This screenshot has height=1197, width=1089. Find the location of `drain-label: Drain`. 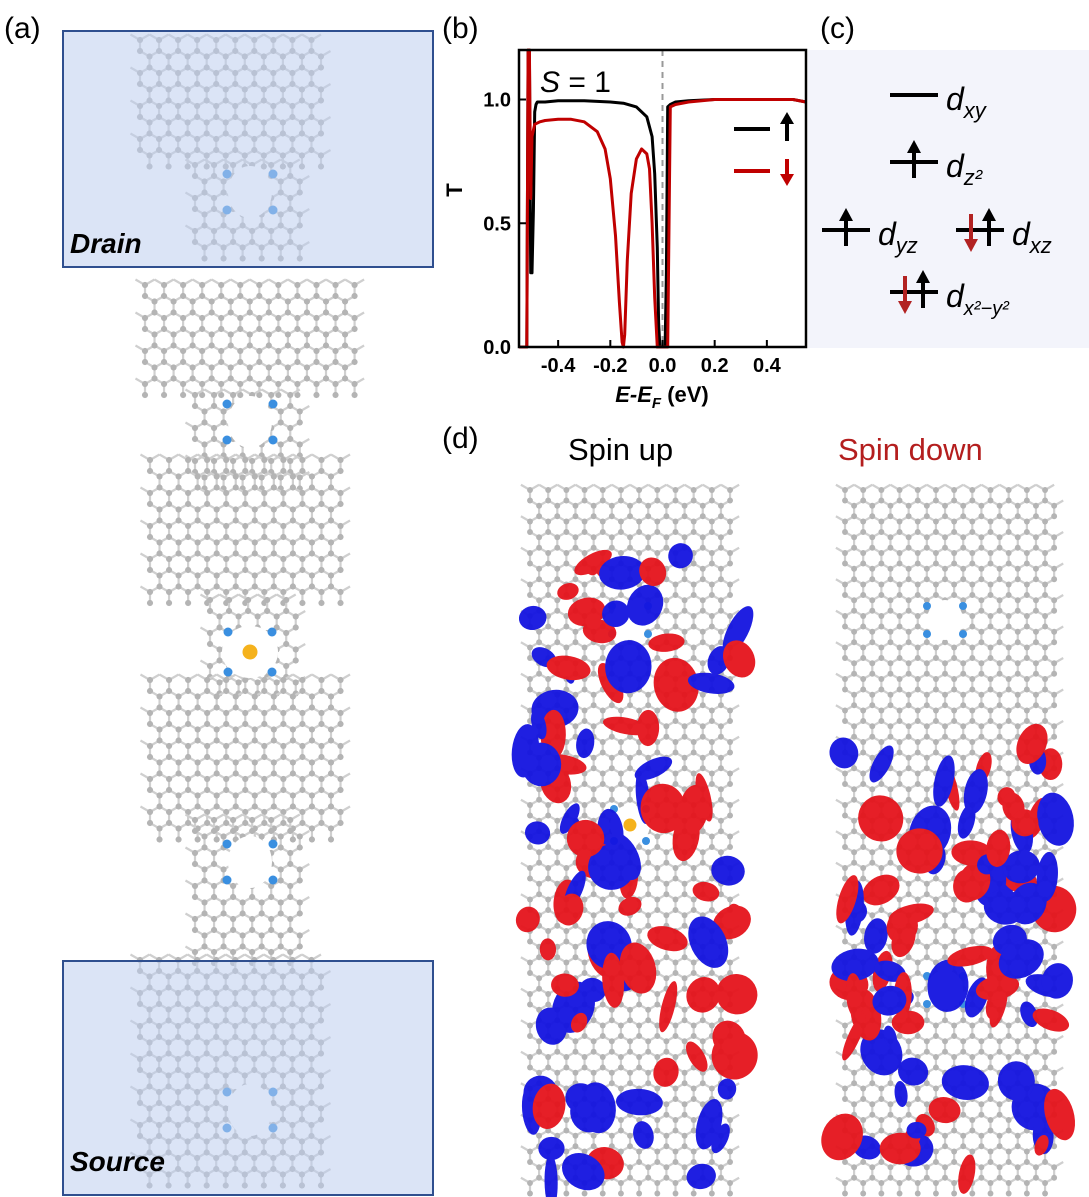

drain-label: Drain is located at coordinates (106, 243).